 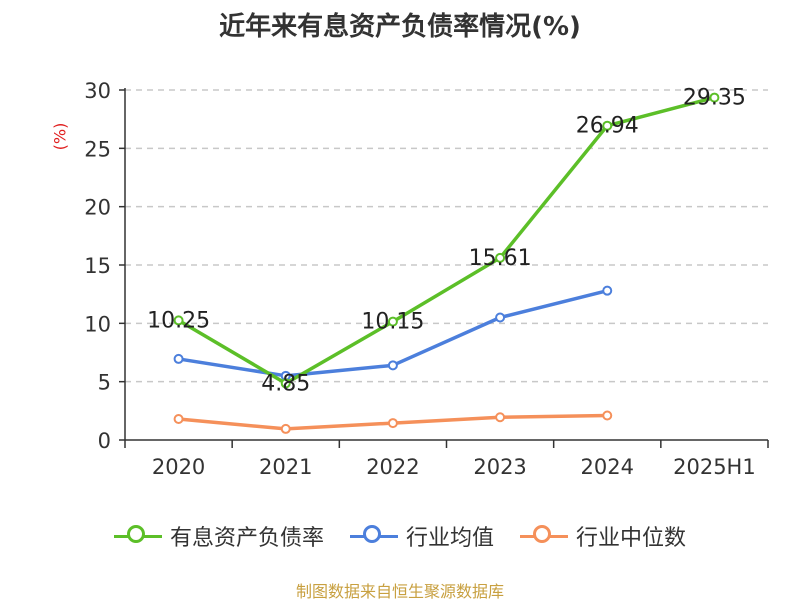 What do you see at coordinates (714, 467) in the screenshot?
I see `x-tick-label: 2025H1` at bounding box center [714, 467].